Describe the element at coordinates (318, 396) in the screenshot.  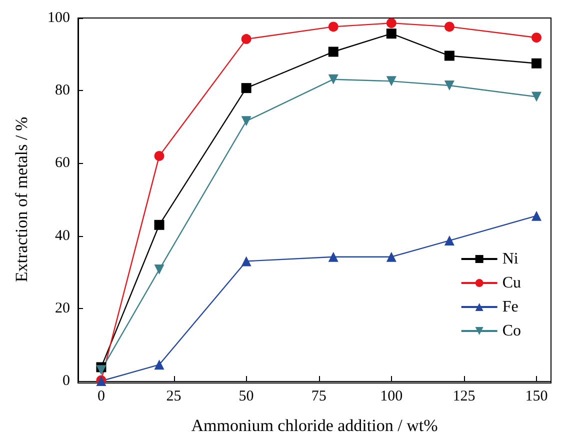
I see `x-tick-label: 75` at that location.